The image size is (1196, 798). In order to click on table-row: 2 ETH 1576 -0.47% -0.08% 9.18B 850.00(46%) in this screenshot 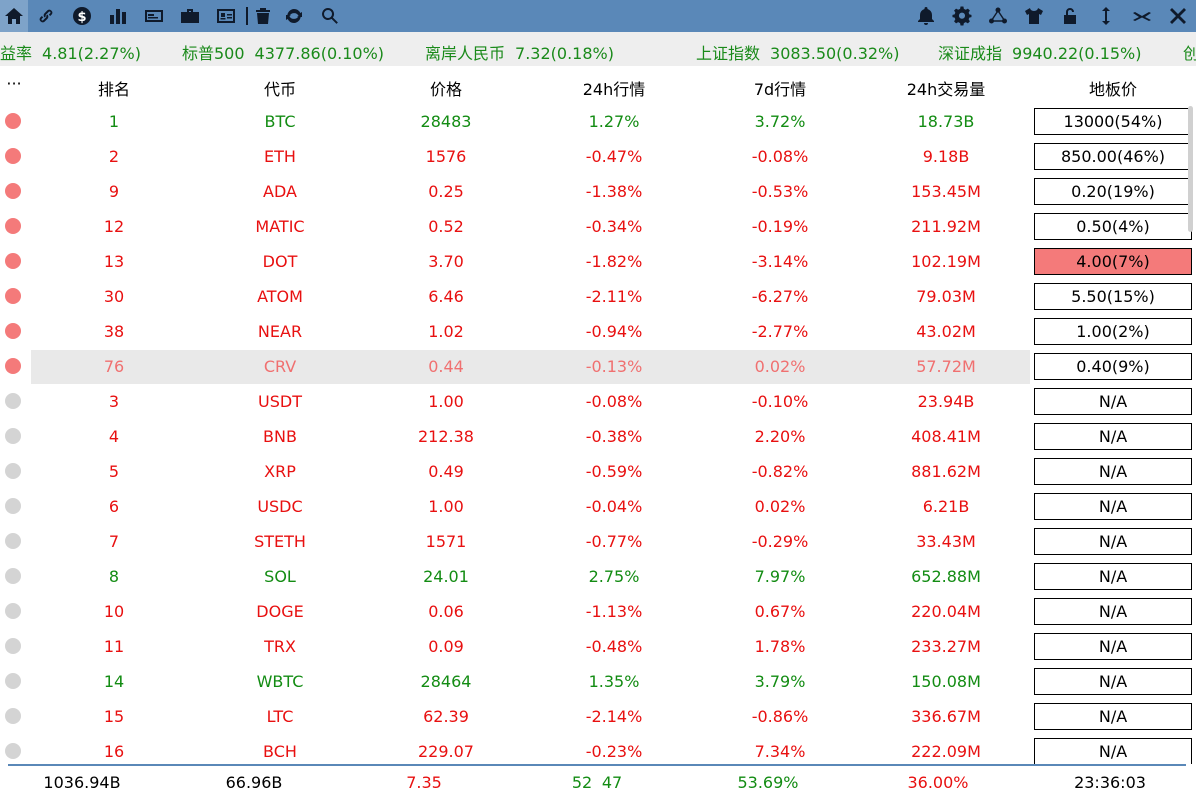, I will do `click(598, 156)`.